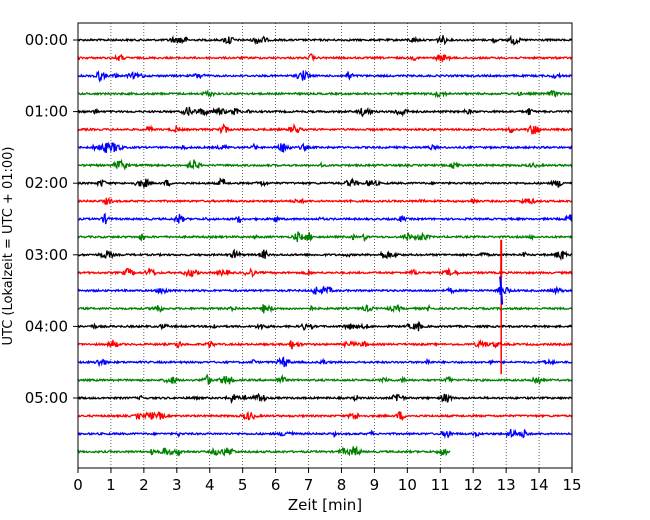  I want to click on x-tick-label: 11, so click(440, 485).